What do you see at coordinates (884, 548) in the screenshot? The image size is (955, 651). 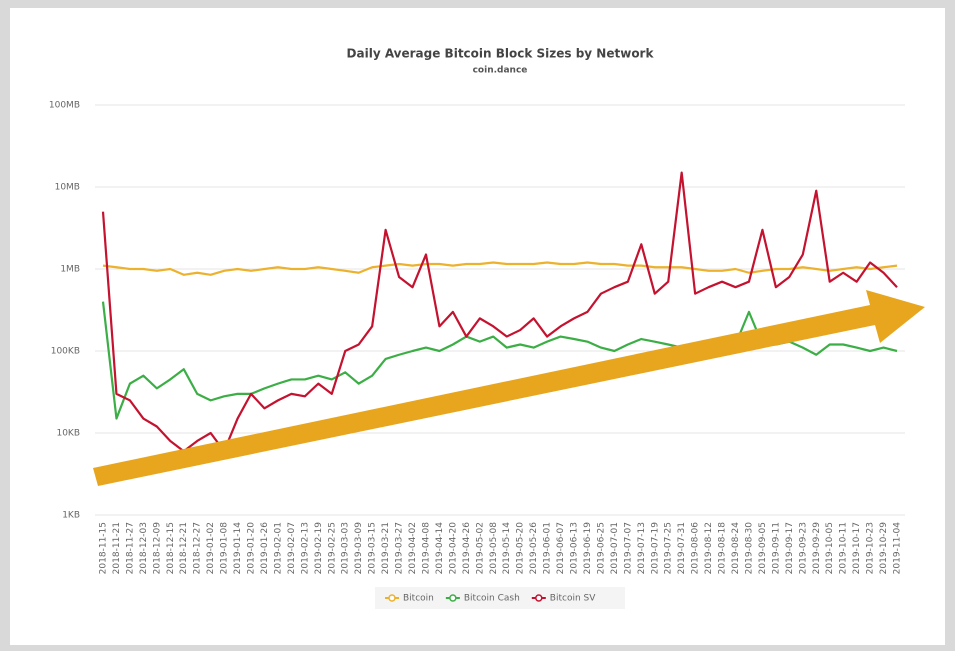 I see `x-tick-label: 2019-10-29` at bounding box center [884, 548].